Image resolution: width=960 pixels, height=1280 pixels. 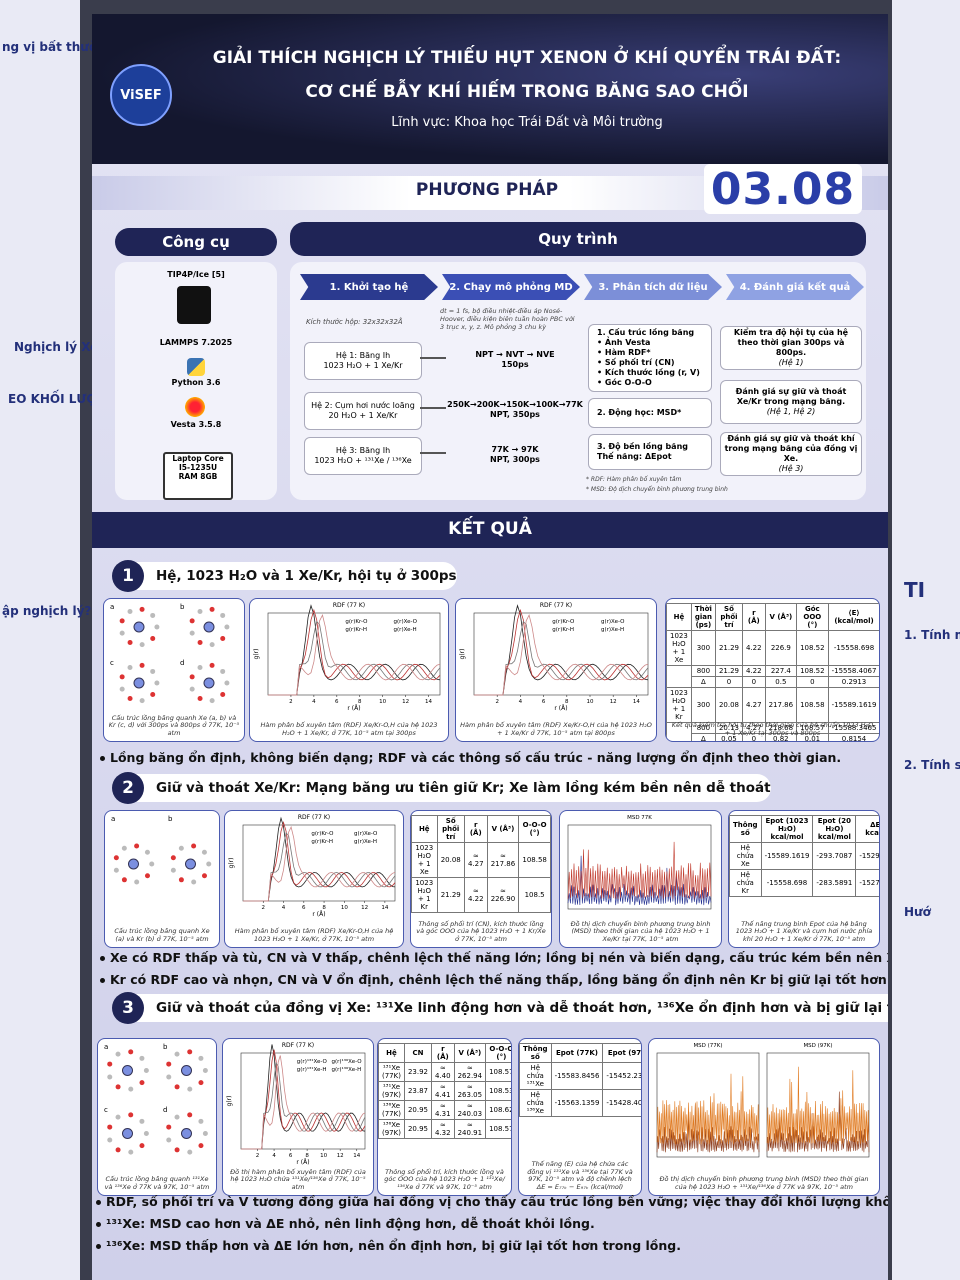 I want to click on analysis-box: 2. Động học: MSD*, so click(x=650, y=413).